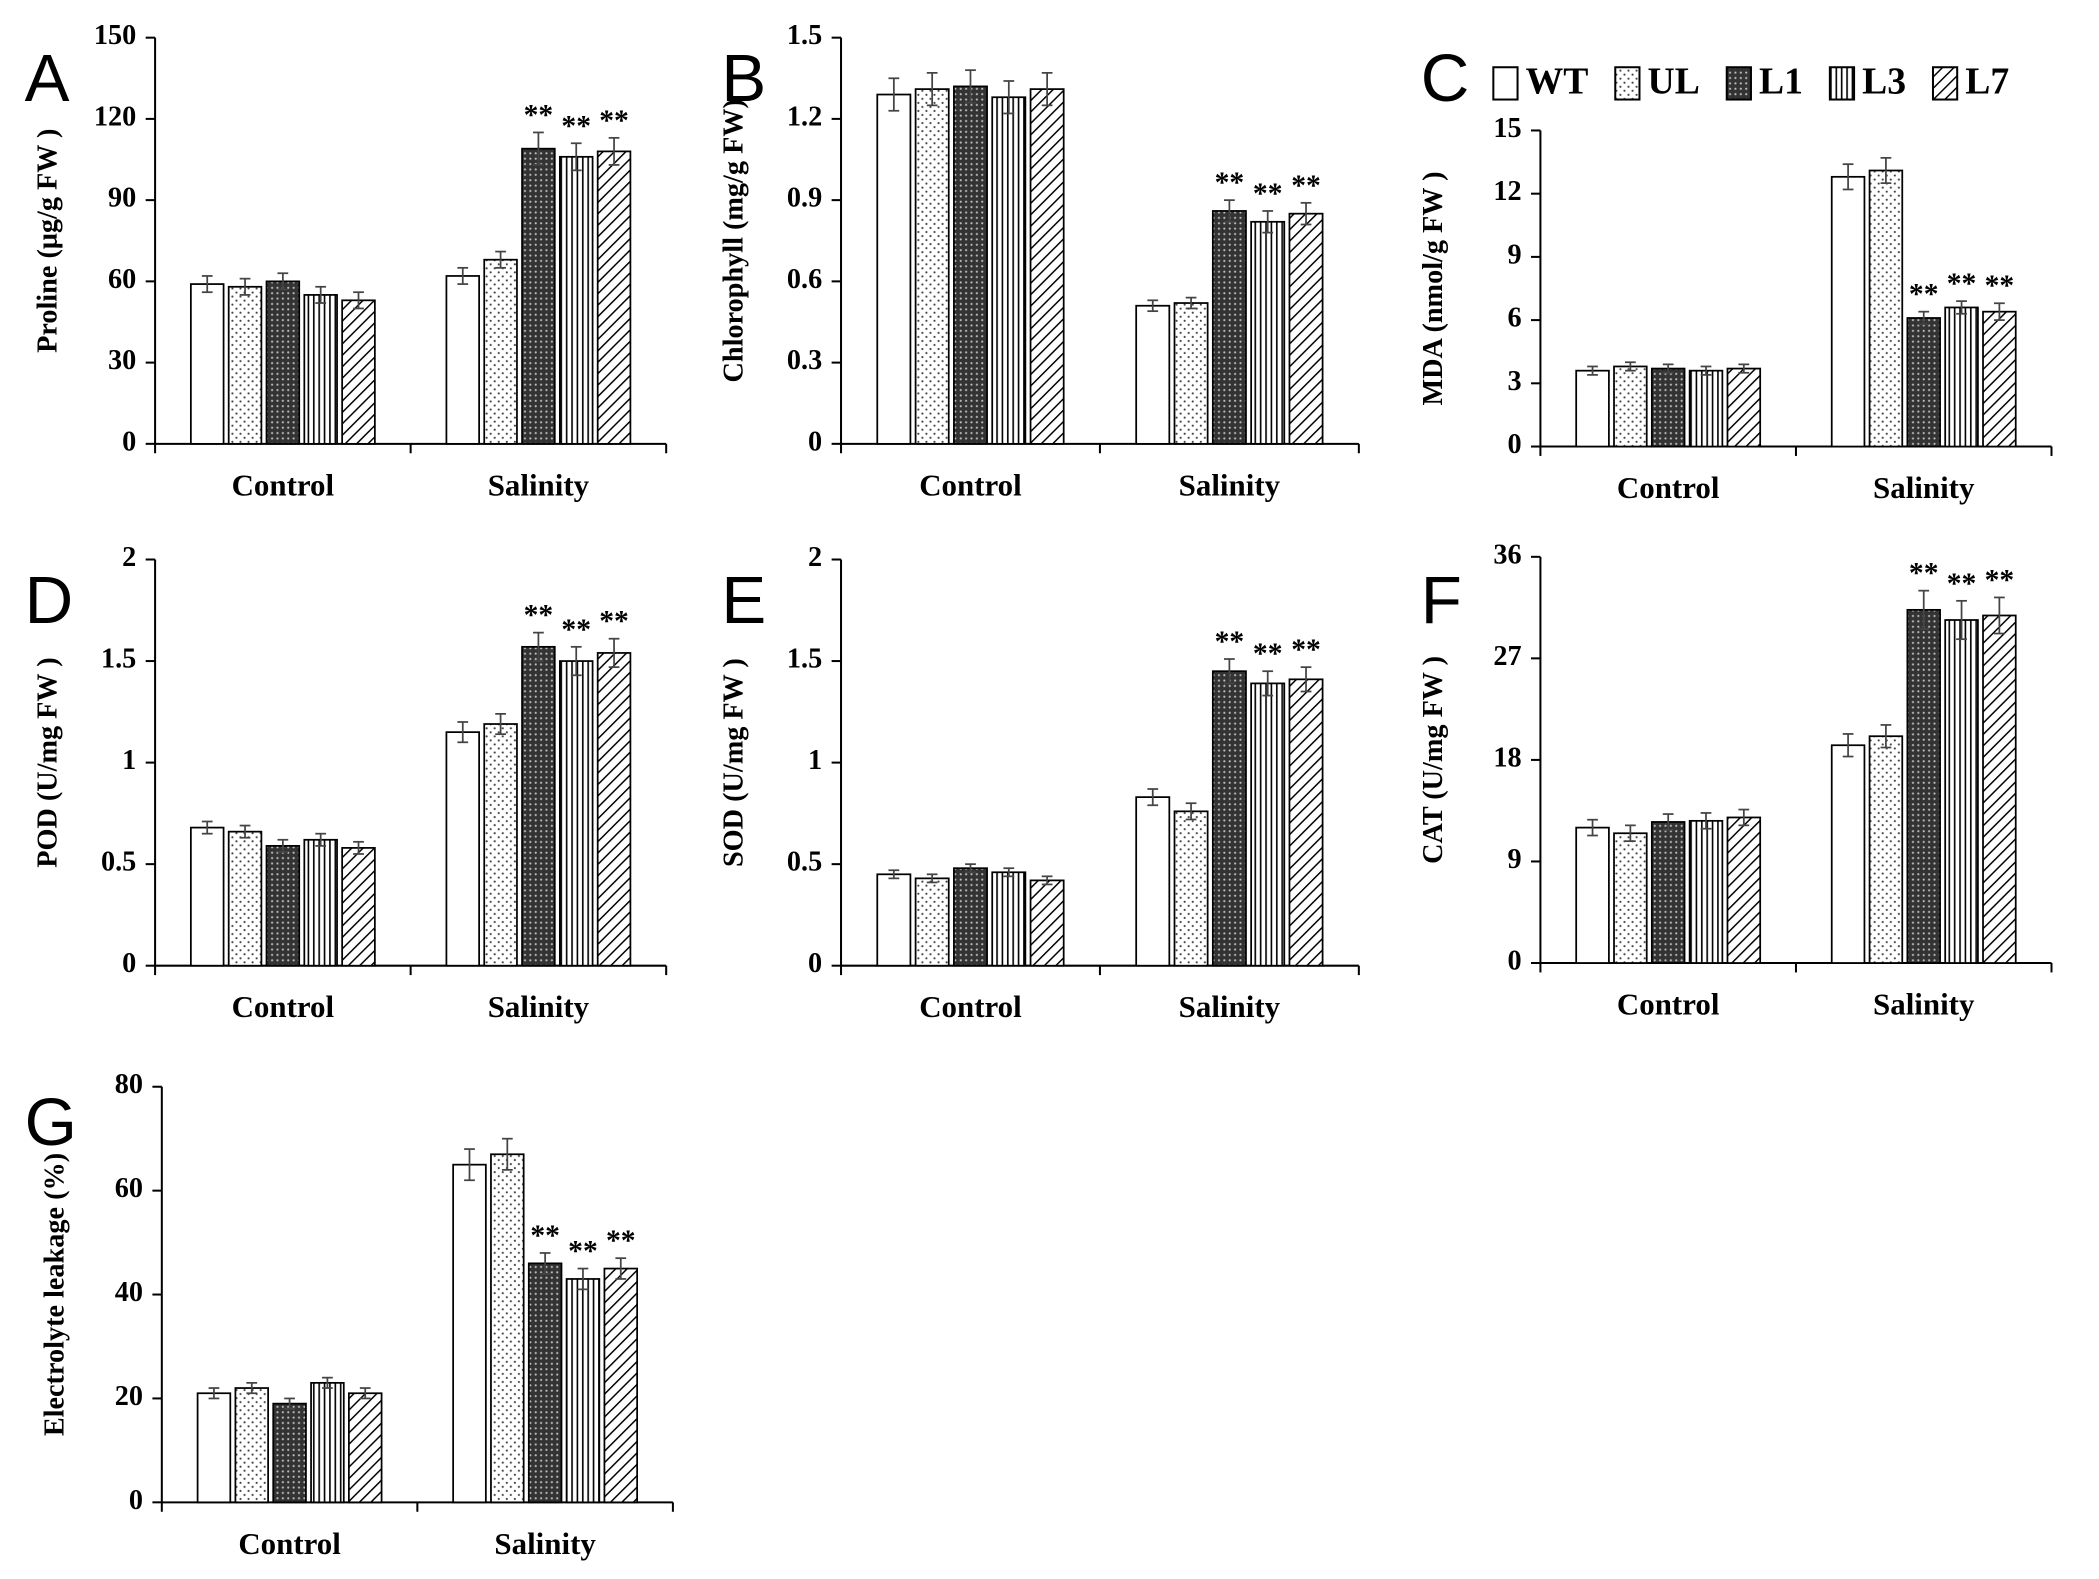 The height and width of the screenshot is (1579, 2099). Describe the element at coordinates (118, 862) in the screenshot. I see `y-tick-label: 0.5` at that location.